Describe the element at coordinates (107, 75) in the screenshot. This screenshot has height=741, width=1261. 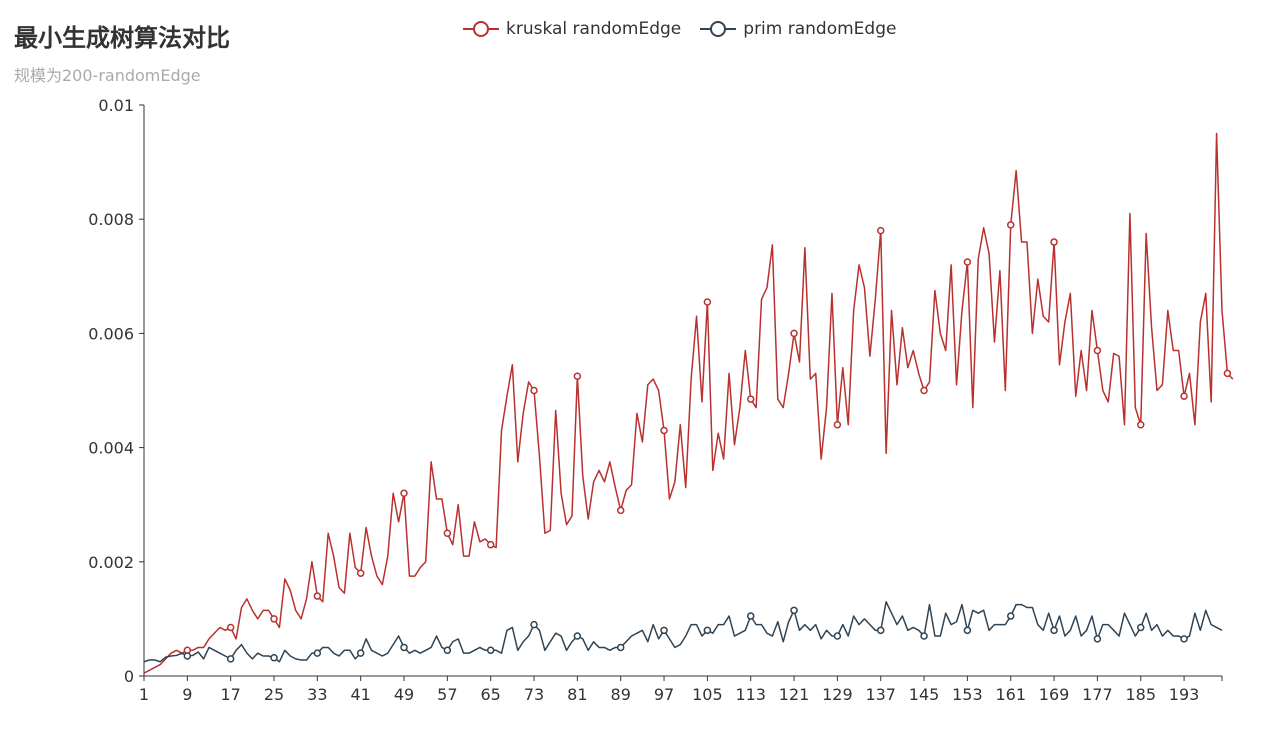
I see `chart-subtitle: 规模为200-randomEdge` at that location.